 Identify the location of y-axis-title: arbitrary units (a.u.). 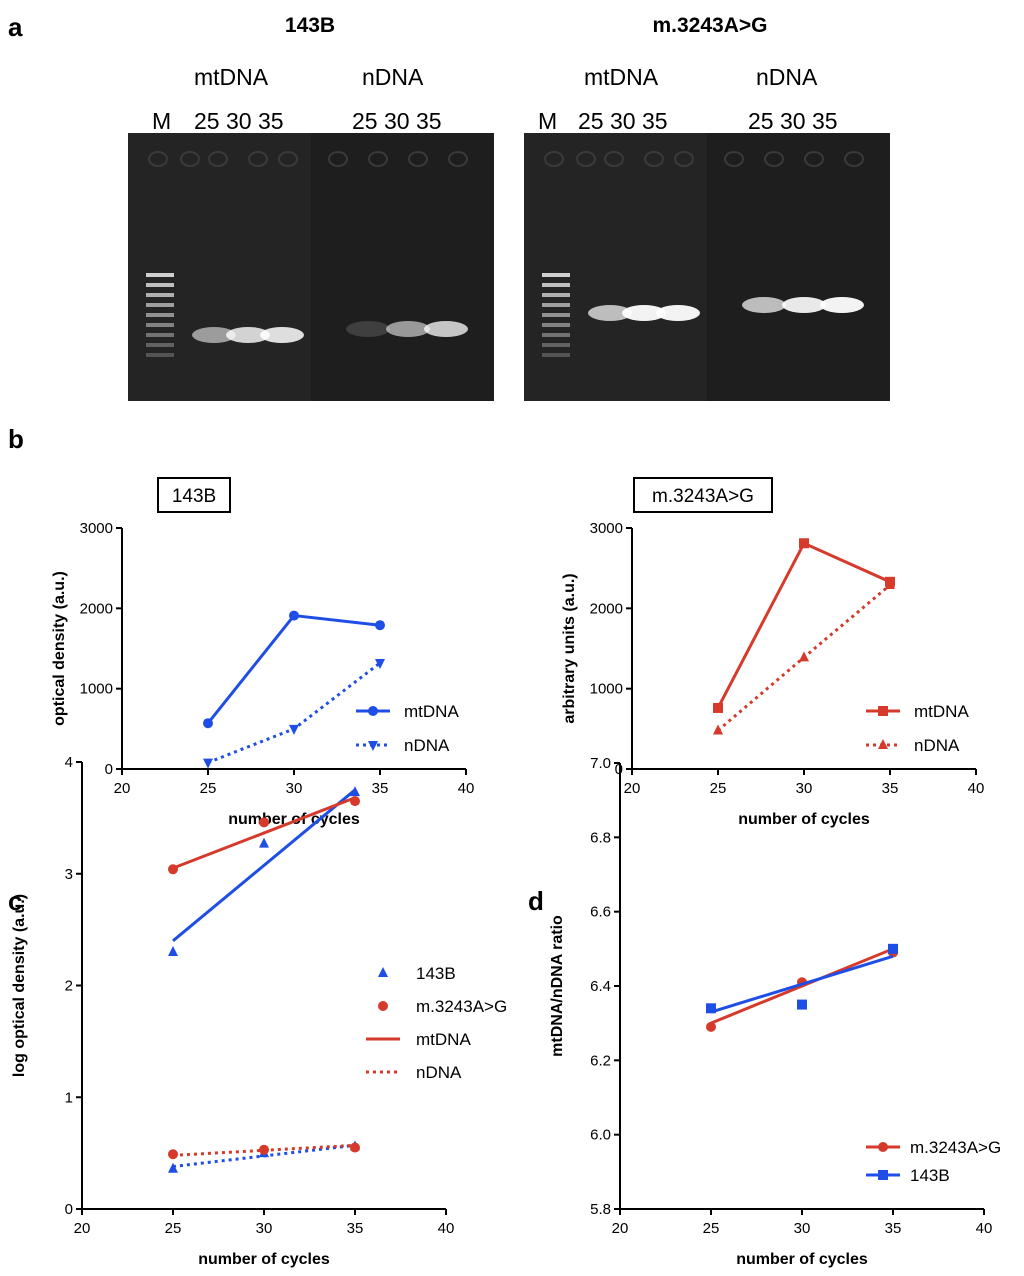
(569, 648).